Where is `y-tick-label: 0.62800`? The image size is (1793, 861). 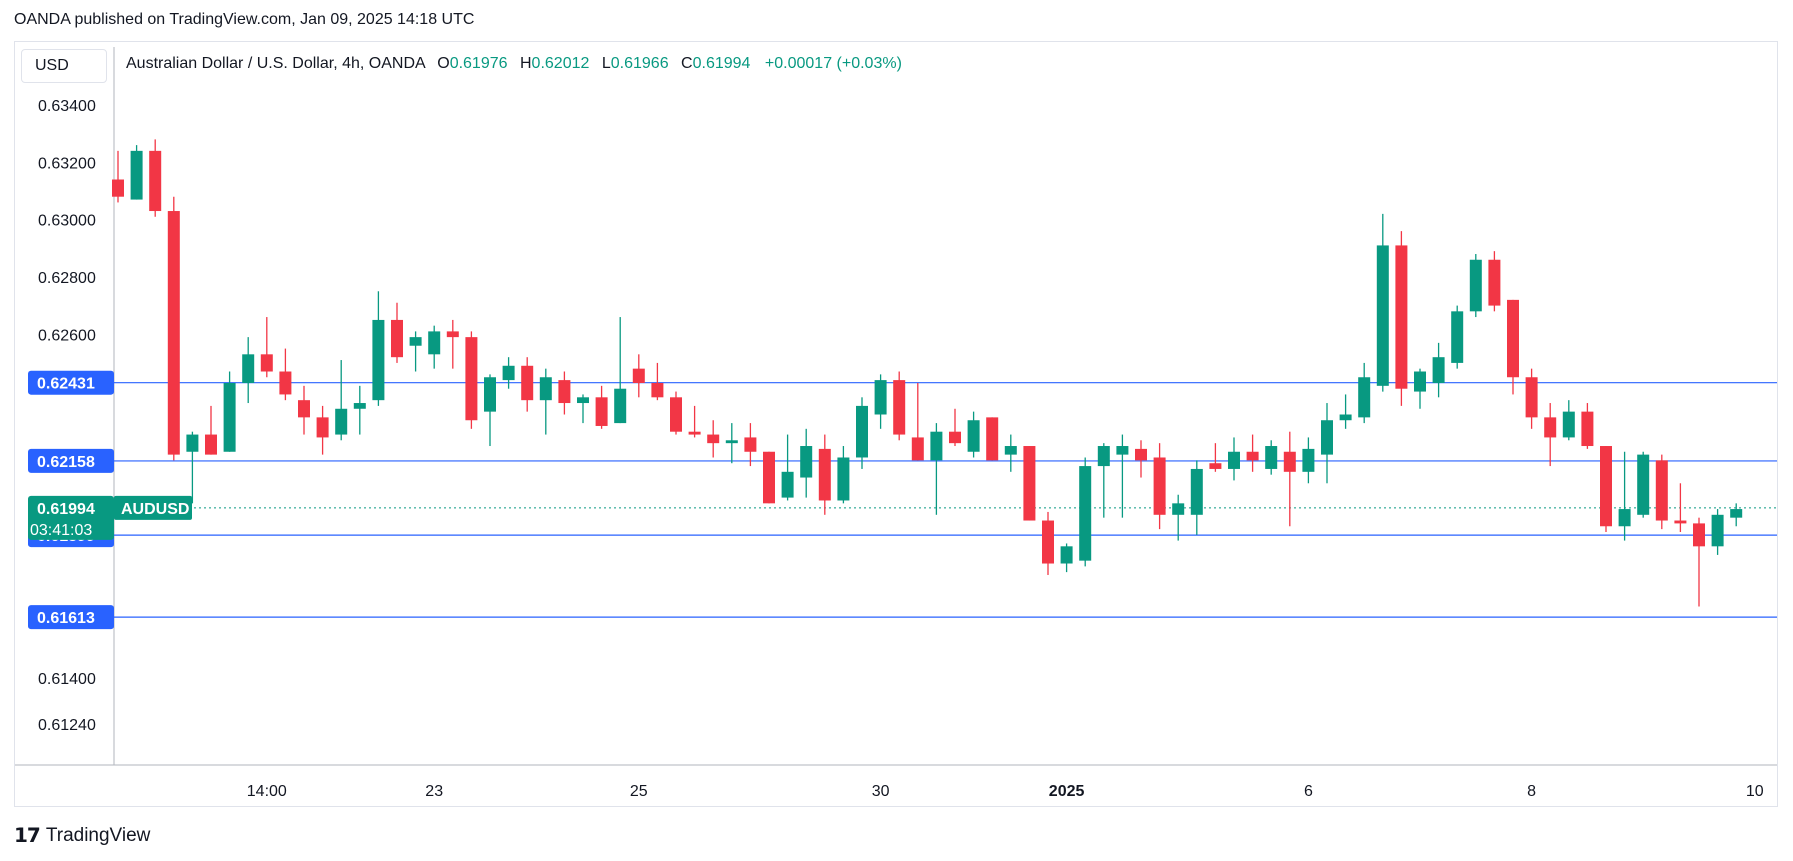 y-tick-label: 0.62800 is located at coordinates (67, 278).